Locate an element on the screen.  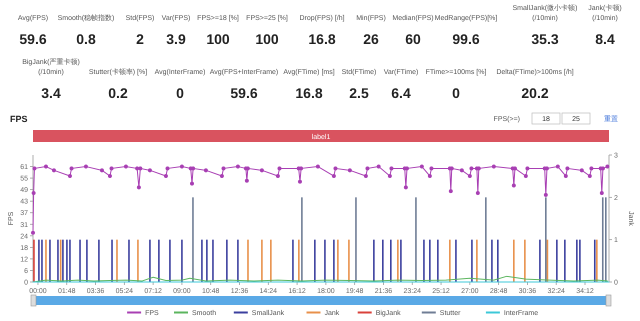
data-label: 35.3 is located at coordinates (545, 39).